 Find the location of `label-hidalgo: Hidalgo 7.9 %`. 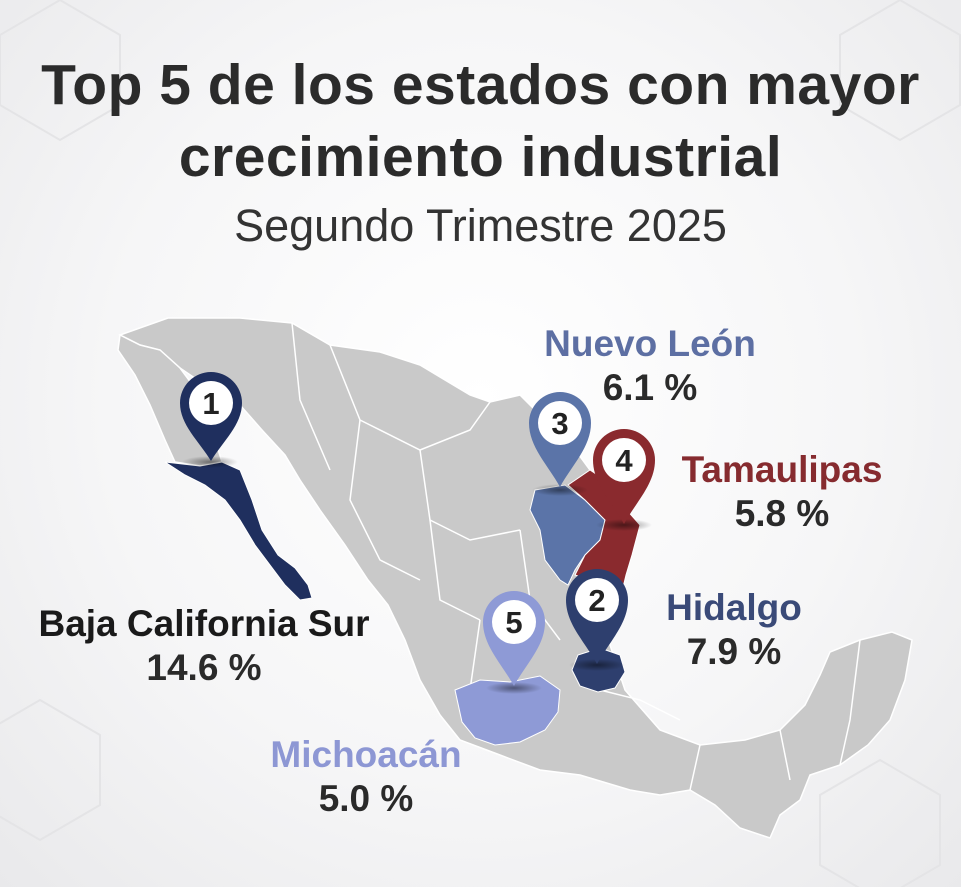

label-hidalgo: Hidalgo 7.9 % is located at coordinates (734, 630).